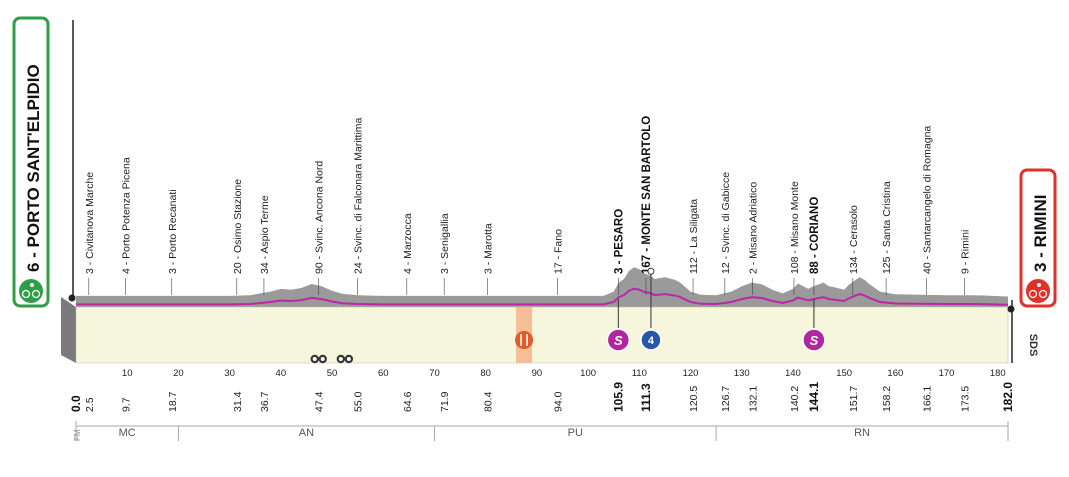  Describe the element at coordinates (359, 195) in the screenshot. I see `waypoint-label: 24 - Svinc. di Falconara Marittima` at that location.